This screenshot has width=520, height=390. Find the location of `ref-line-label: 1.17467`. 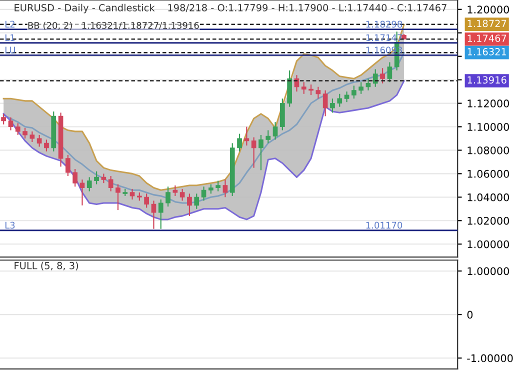

ref-line-label: 1.17467 is located at coordinates (487, 38).